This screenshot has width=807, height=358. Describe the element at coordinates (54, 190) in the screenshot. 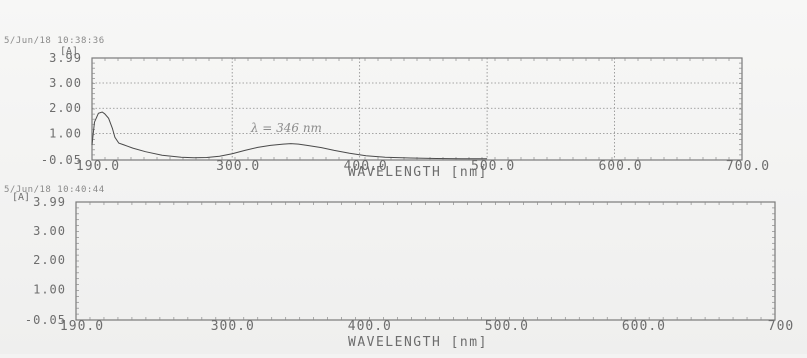

I see `chart-bottom-timestamp: 5/Jun/18 10:40:44` at that location.